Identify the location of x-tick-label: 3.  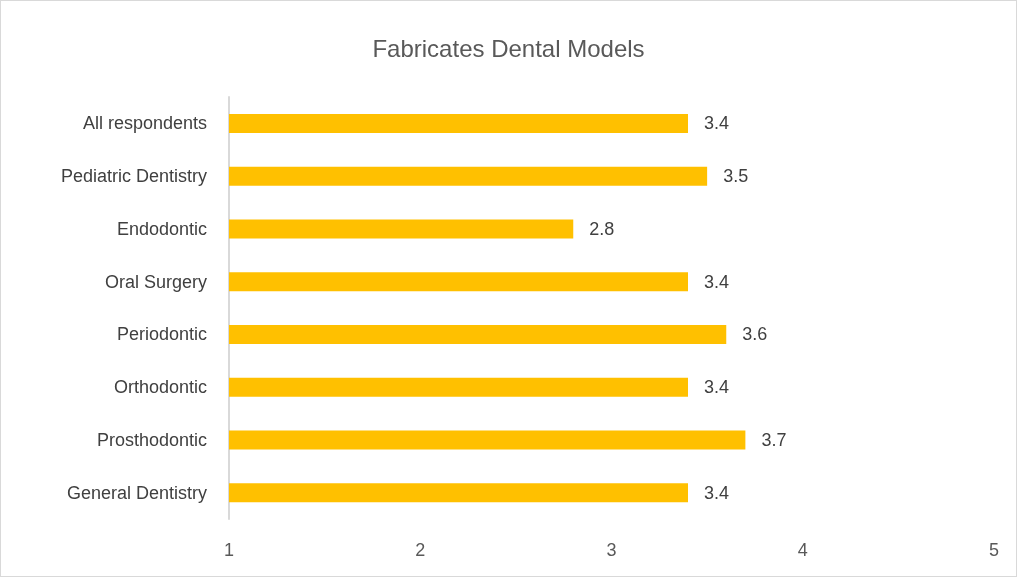
(611, 550).